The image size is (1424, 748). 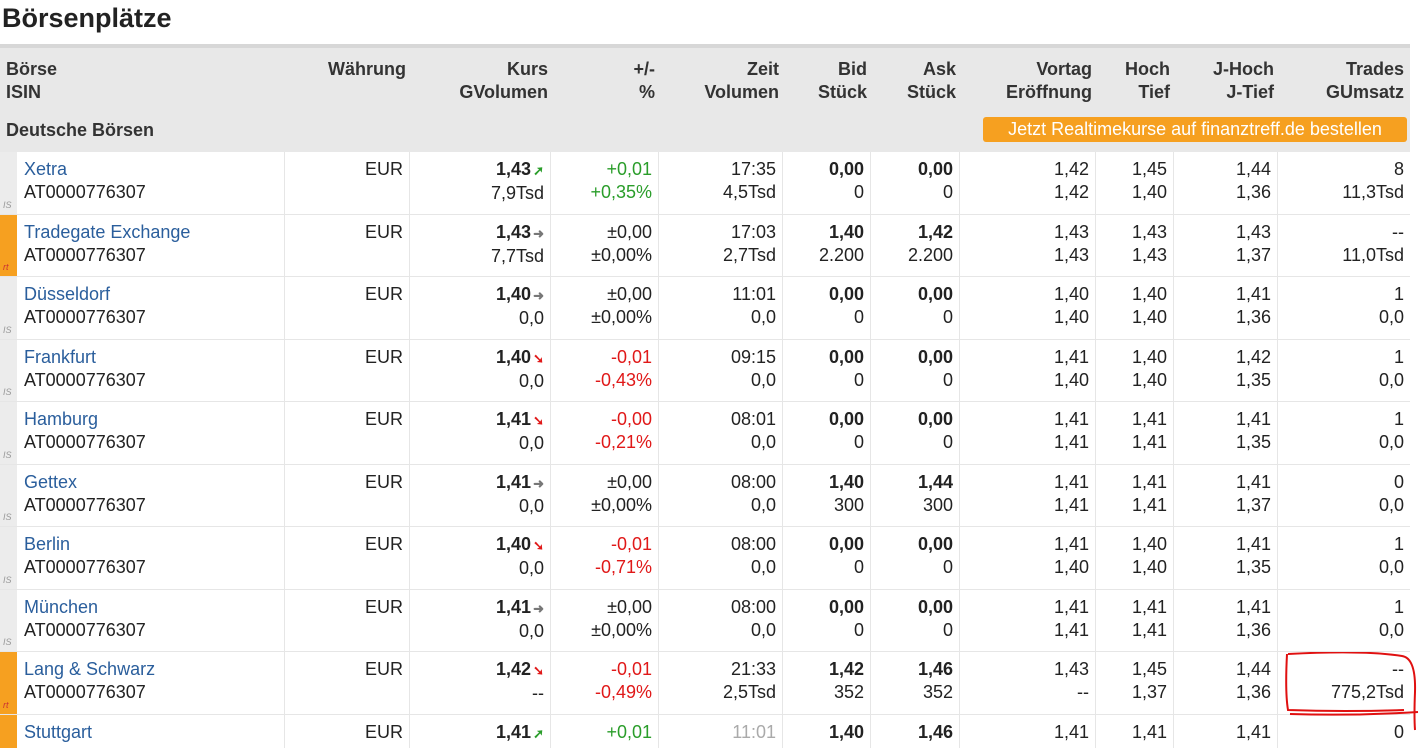 What do you see at coordinates (601, 294) in the screenshot?
I see `chg-value: ±0,00` at bounding box center [601, 294].